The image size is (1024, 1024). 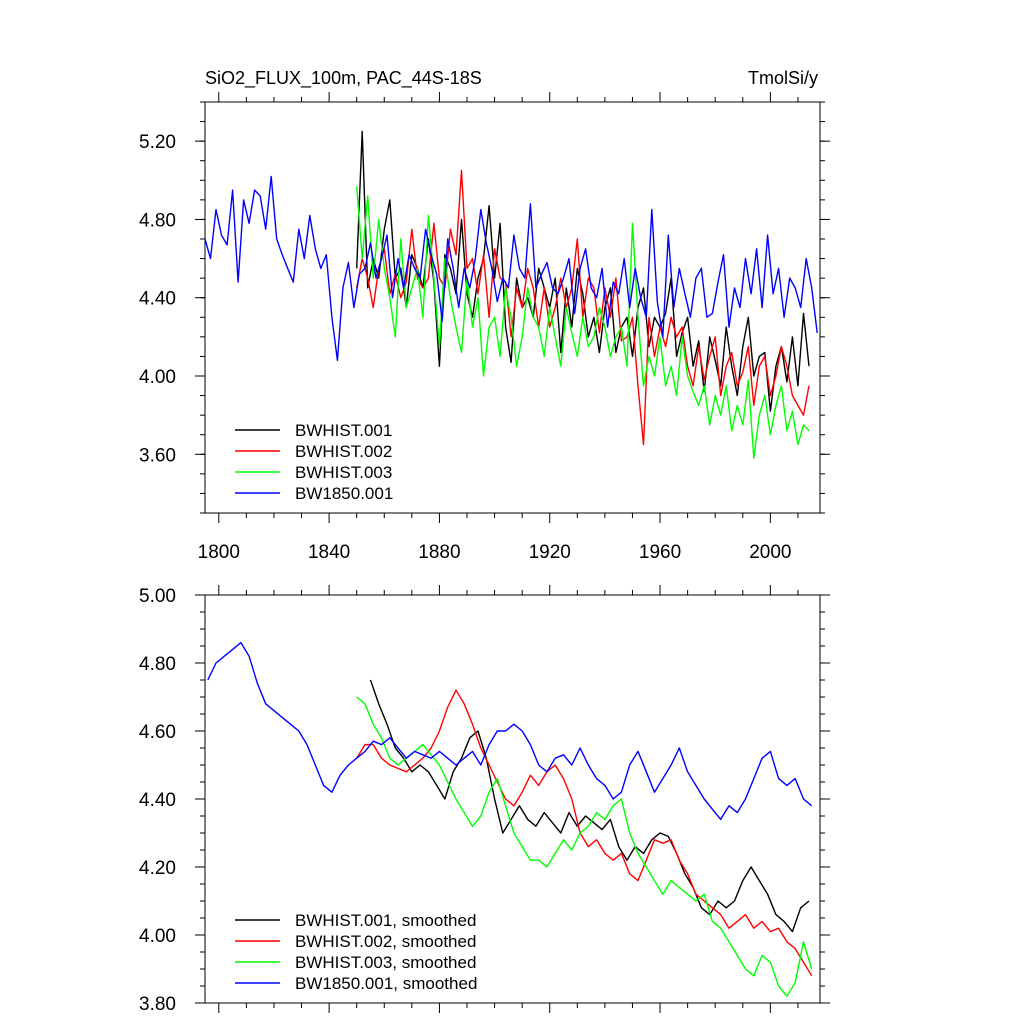 What do you see at coordinates (343, 430) in the screenshot?
I see `legend-label: BWHIST.001` at bounding box center [343, 430].